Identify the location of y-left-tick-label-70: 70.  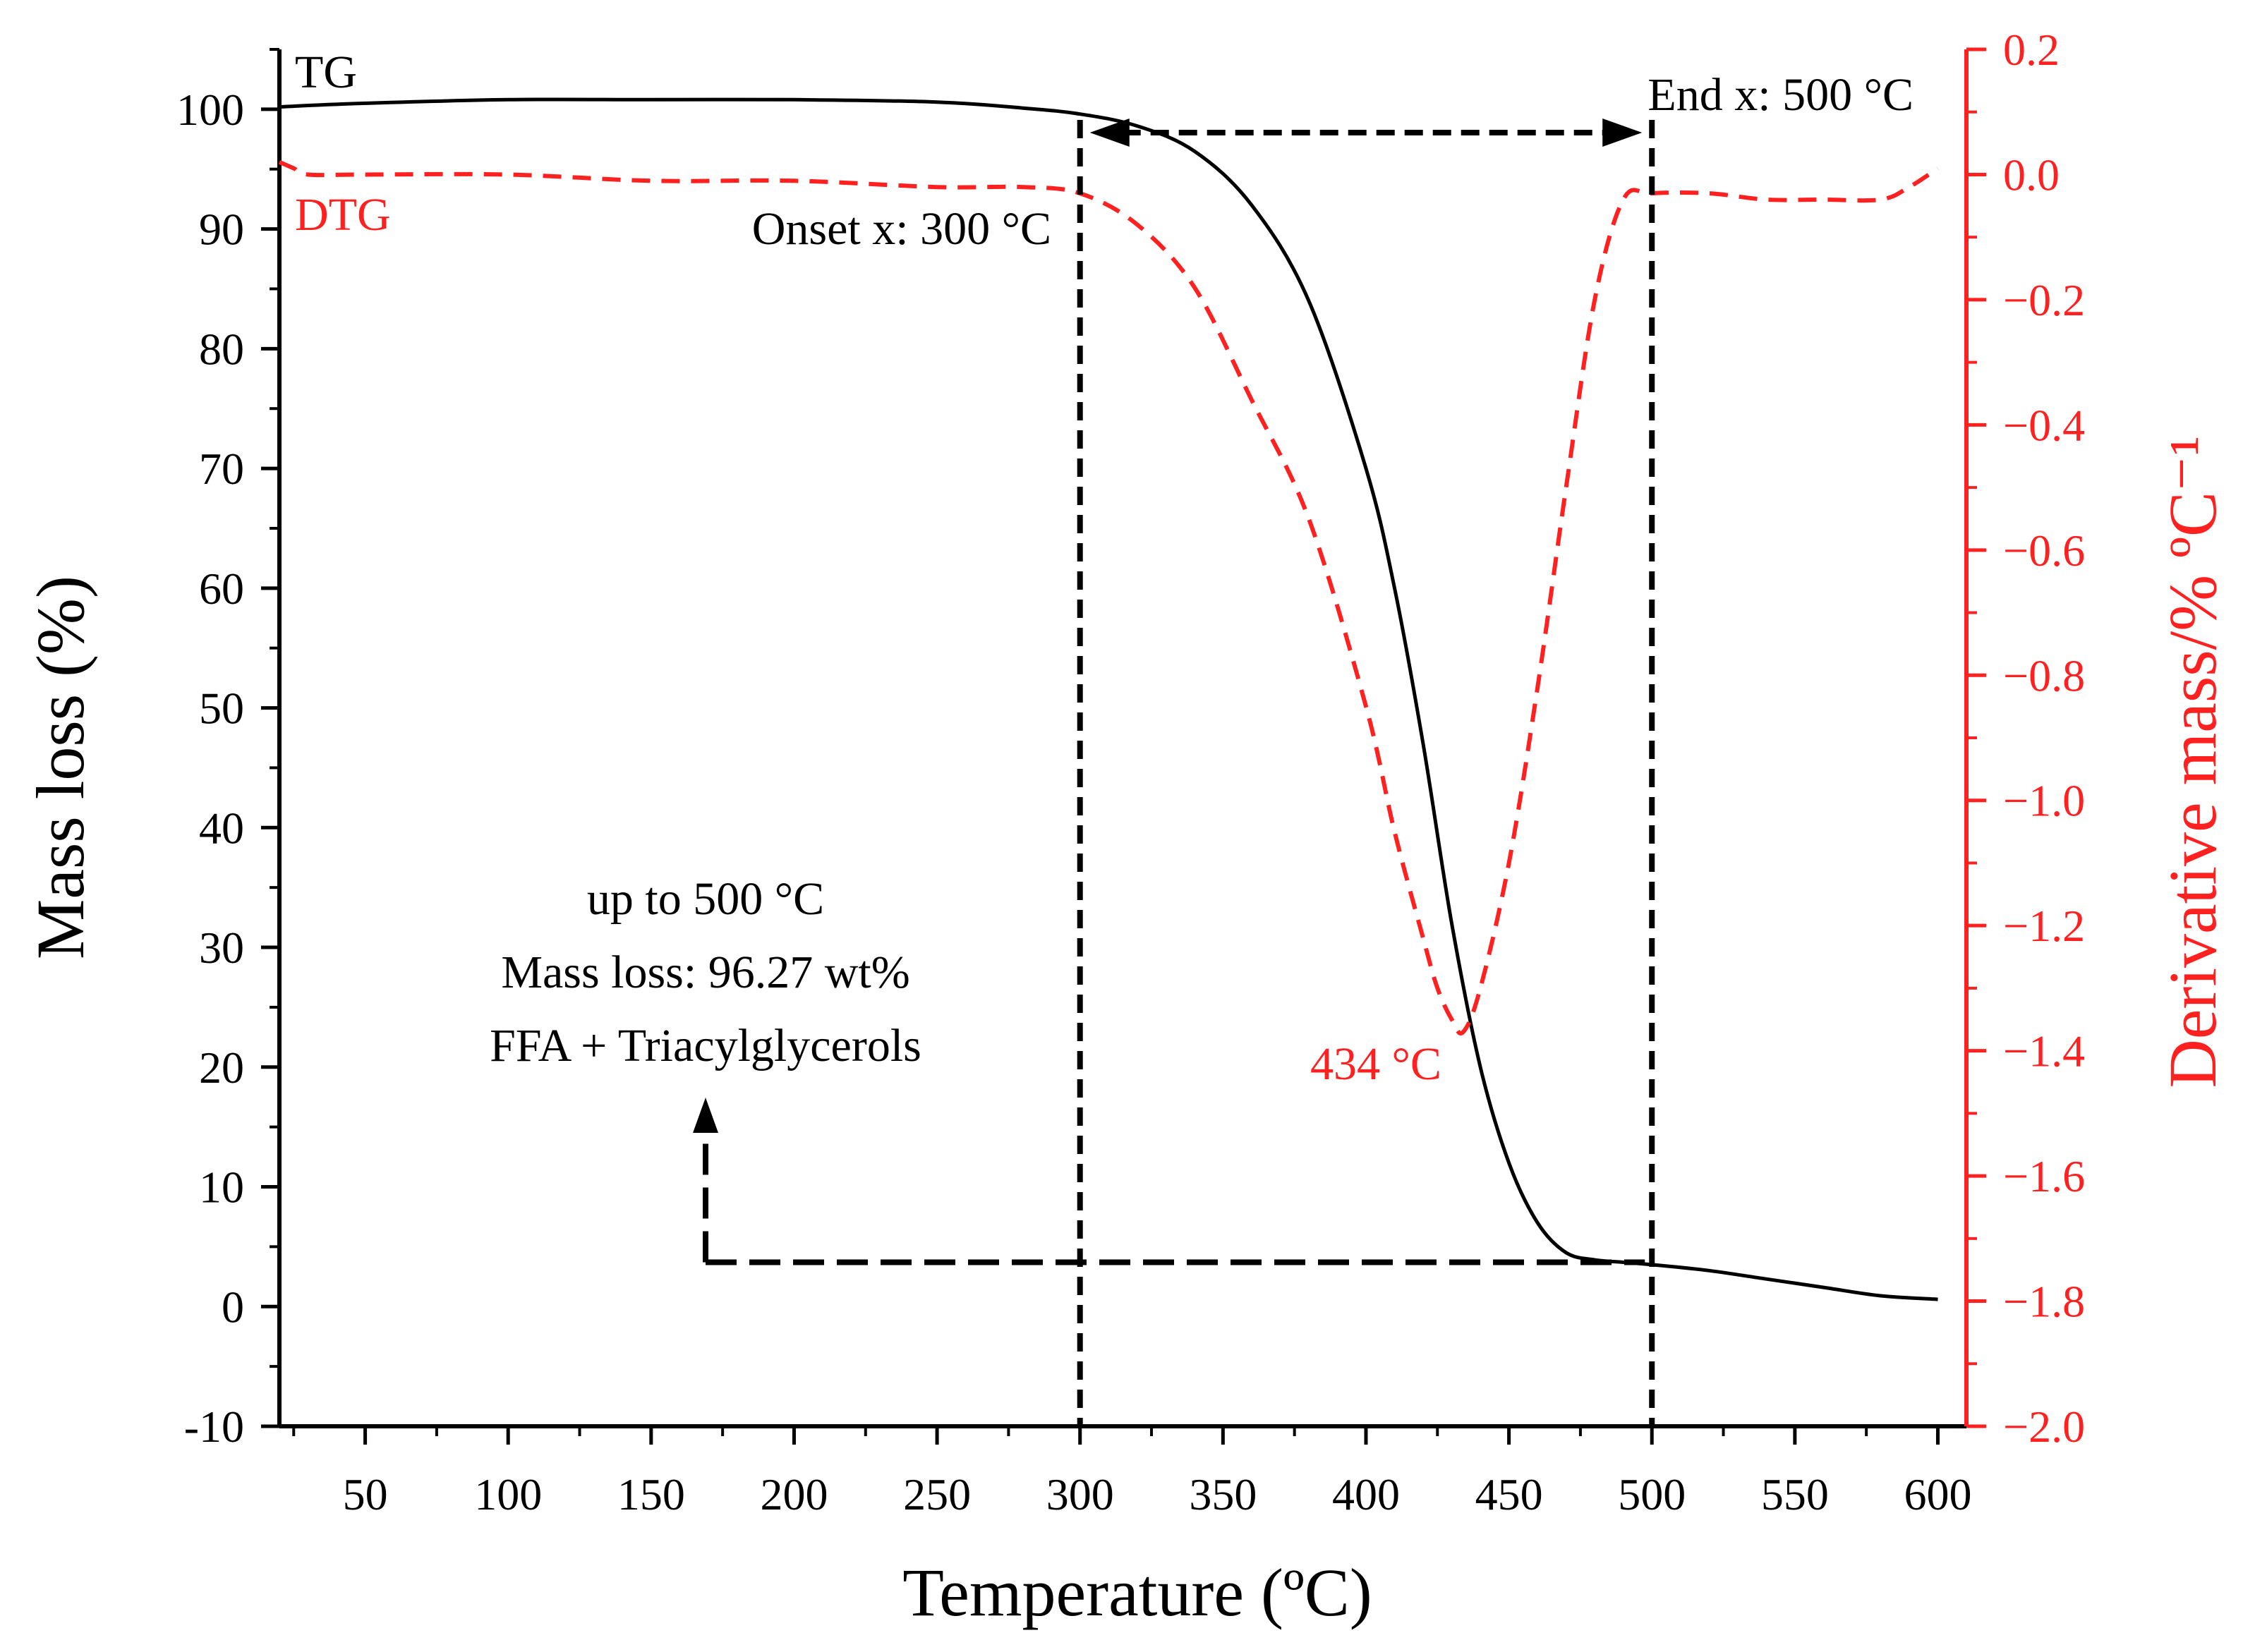
(221, 469).